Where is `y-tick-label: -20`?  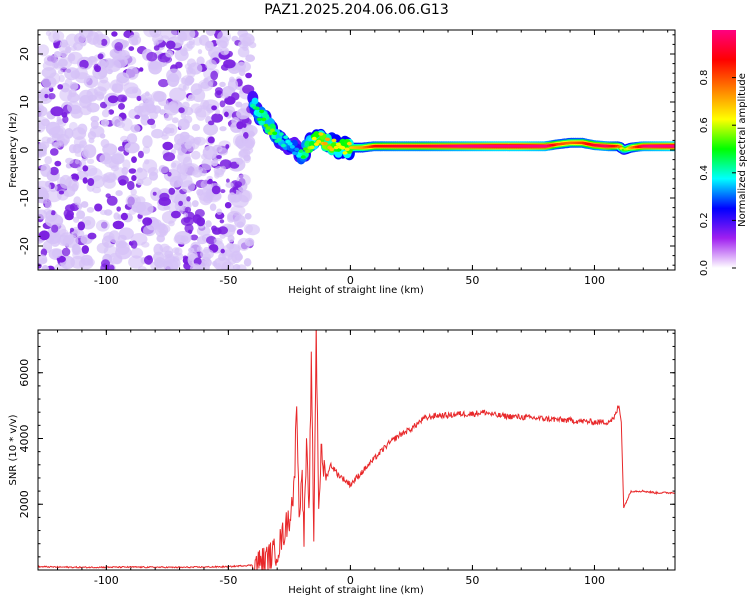 y-tick-label: -20 is located at coordinates (24, 246).